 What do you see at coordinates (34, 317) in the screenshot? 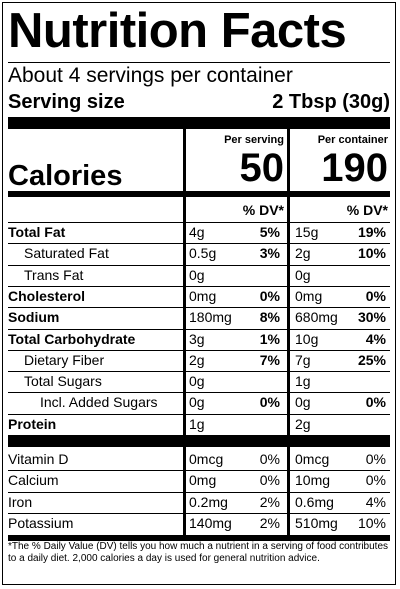
I see `nutrient-name: Sodium` at bounding box center [34, 317].